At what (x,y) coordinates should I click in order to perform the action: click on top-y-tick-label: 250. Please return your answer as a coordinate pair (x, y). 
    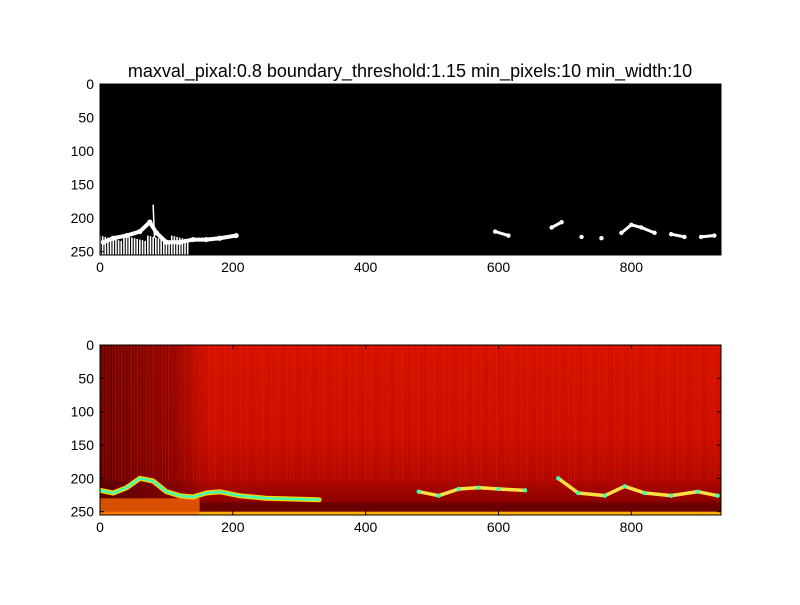
    Looking at the image, I should click on (83, 252).